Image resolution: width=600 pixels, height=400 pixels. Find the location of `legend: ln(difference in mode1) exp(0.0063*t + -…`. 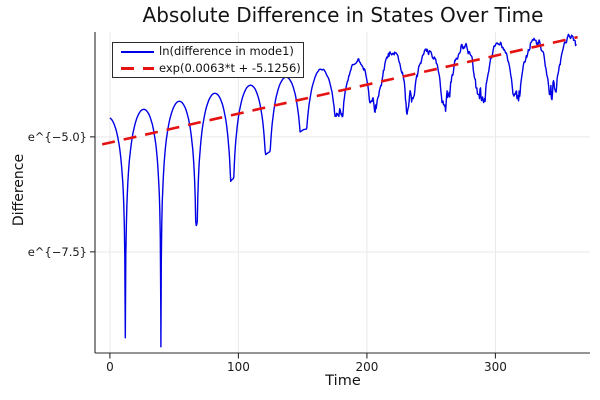

legend: ln(difference in mode1) exp(0.0063*t + -… is located at coordinates (208, 60).